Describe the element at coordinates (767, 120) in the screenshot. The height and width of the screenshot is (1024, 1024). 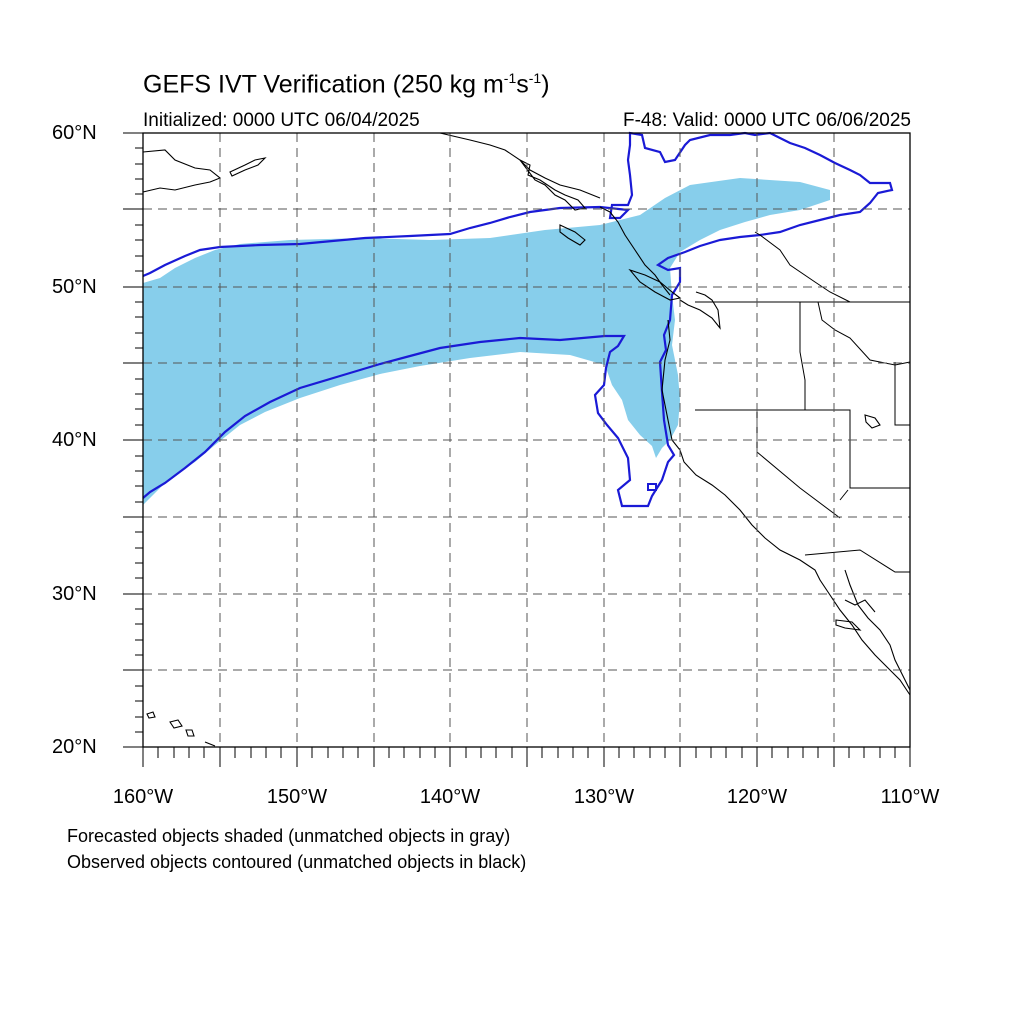
I see `valid-time: F-48: Valid: 0000 UTC 06/06/2025` at that location.